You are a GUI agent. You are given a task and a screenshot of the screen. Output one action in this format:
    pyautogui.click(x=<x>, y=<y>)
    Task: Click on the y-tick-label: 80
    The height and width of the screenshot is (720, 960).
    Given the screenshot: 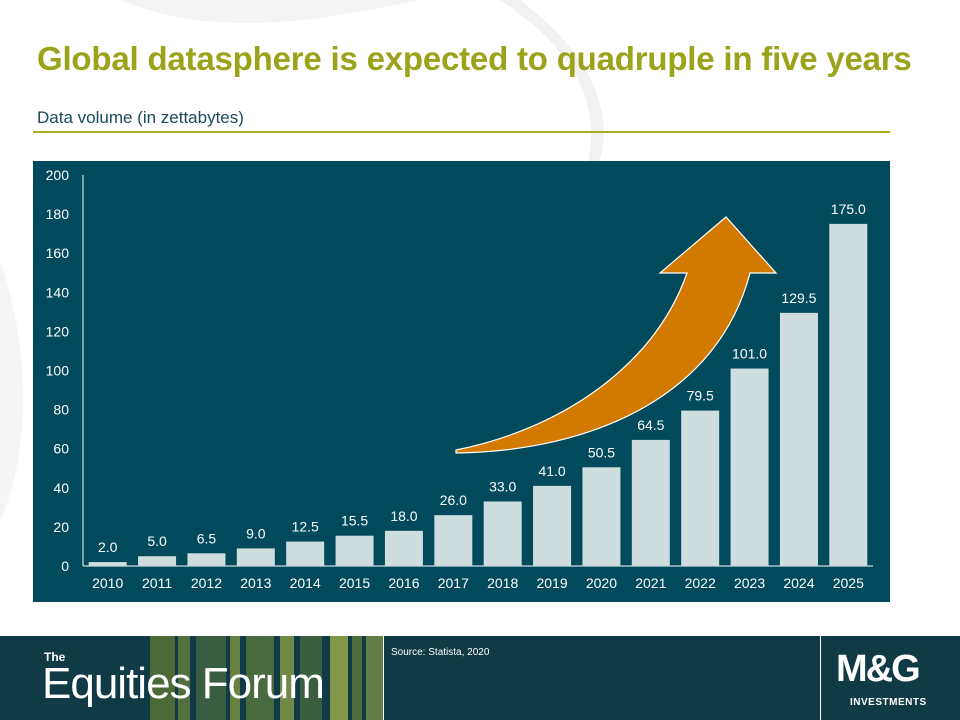 What is the action you would take?
    pyautogui.click(x=61, y=410)
    